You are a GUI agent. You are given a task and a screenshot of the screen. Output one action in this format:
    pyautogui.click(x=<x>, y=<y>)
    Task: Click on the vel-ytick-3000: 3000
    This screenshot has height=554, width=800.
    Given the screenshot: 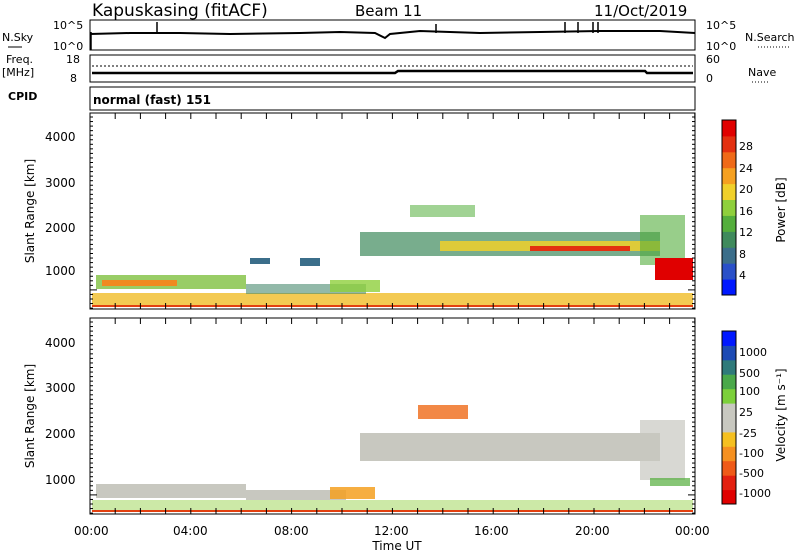 What is the action you would take?
    pyautogui.click(x=60, y=388)
    